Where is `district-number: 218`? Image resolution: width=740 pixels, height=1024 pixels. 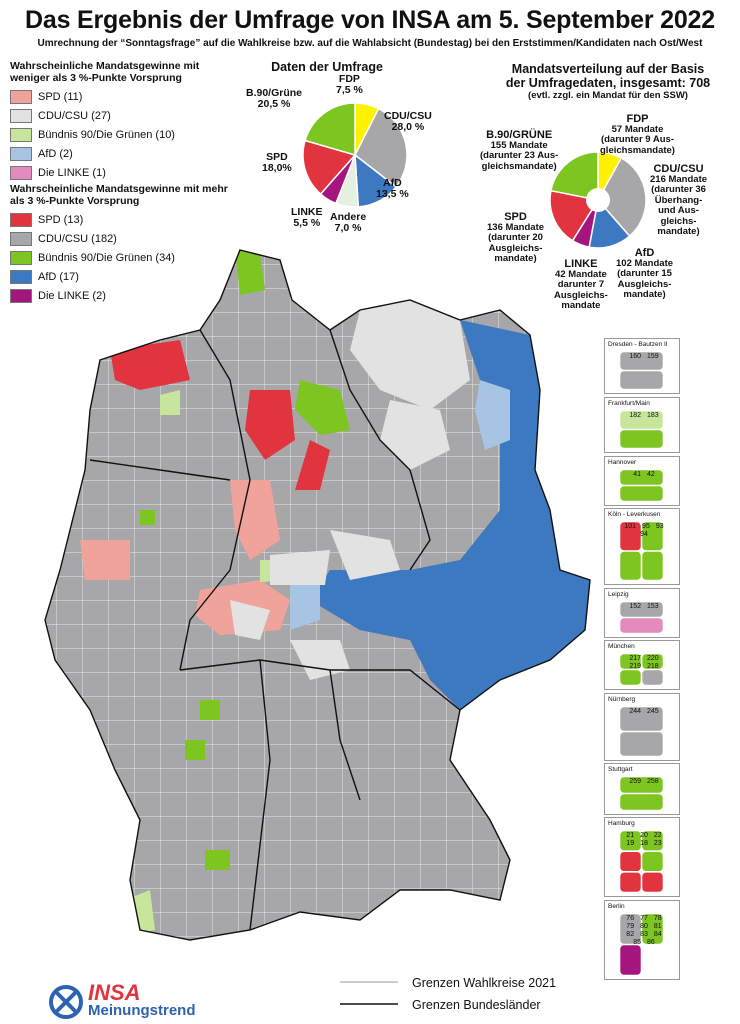 district-number: 218 is located at coordinates (653, 666).